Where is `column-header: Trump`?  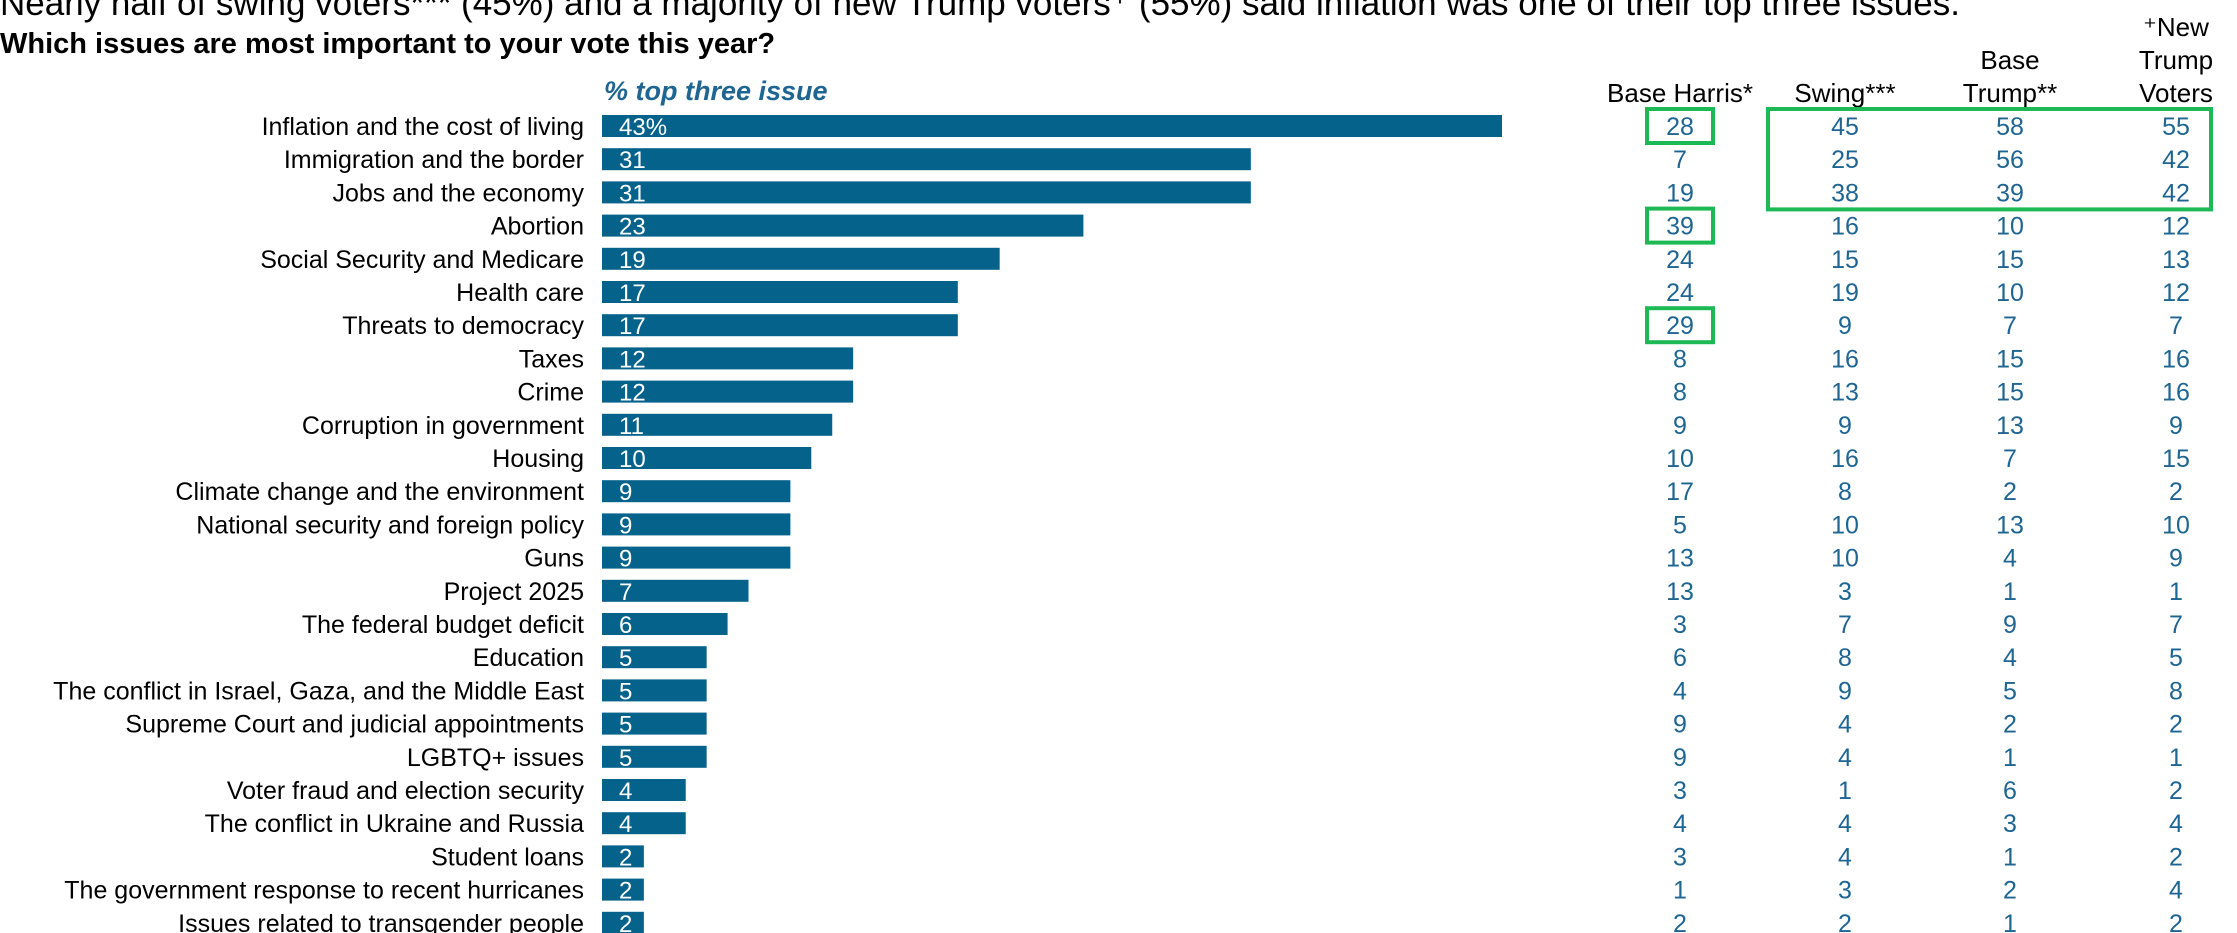 column-header: Trump is located at coordinates (2176, 60).